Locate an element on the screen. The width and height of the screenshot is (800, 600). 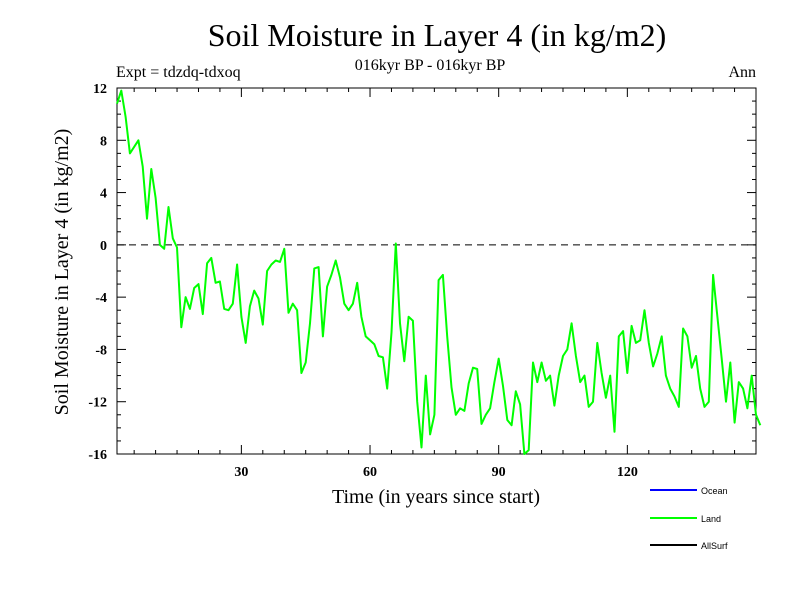
y-axis-label: Soil Moisture in Layer 4 (in kg/m2) is located at coordinates (62, 272).